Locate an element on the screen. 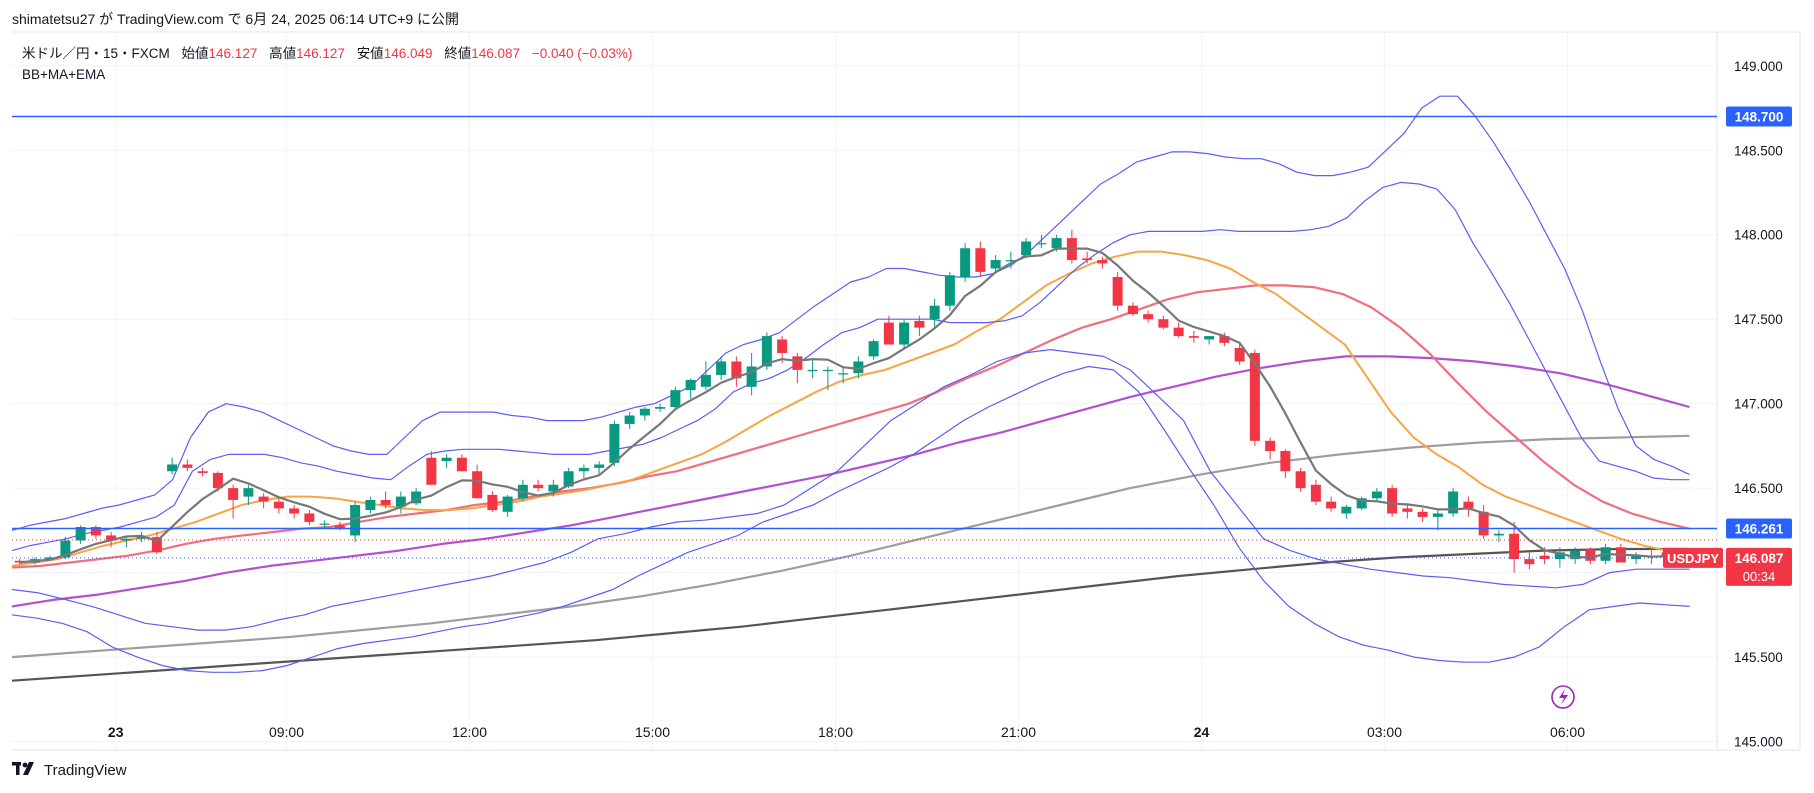 The width and height of the screenshot is (1814, 793). symbol-tag is located at coordinates (1693, 557).